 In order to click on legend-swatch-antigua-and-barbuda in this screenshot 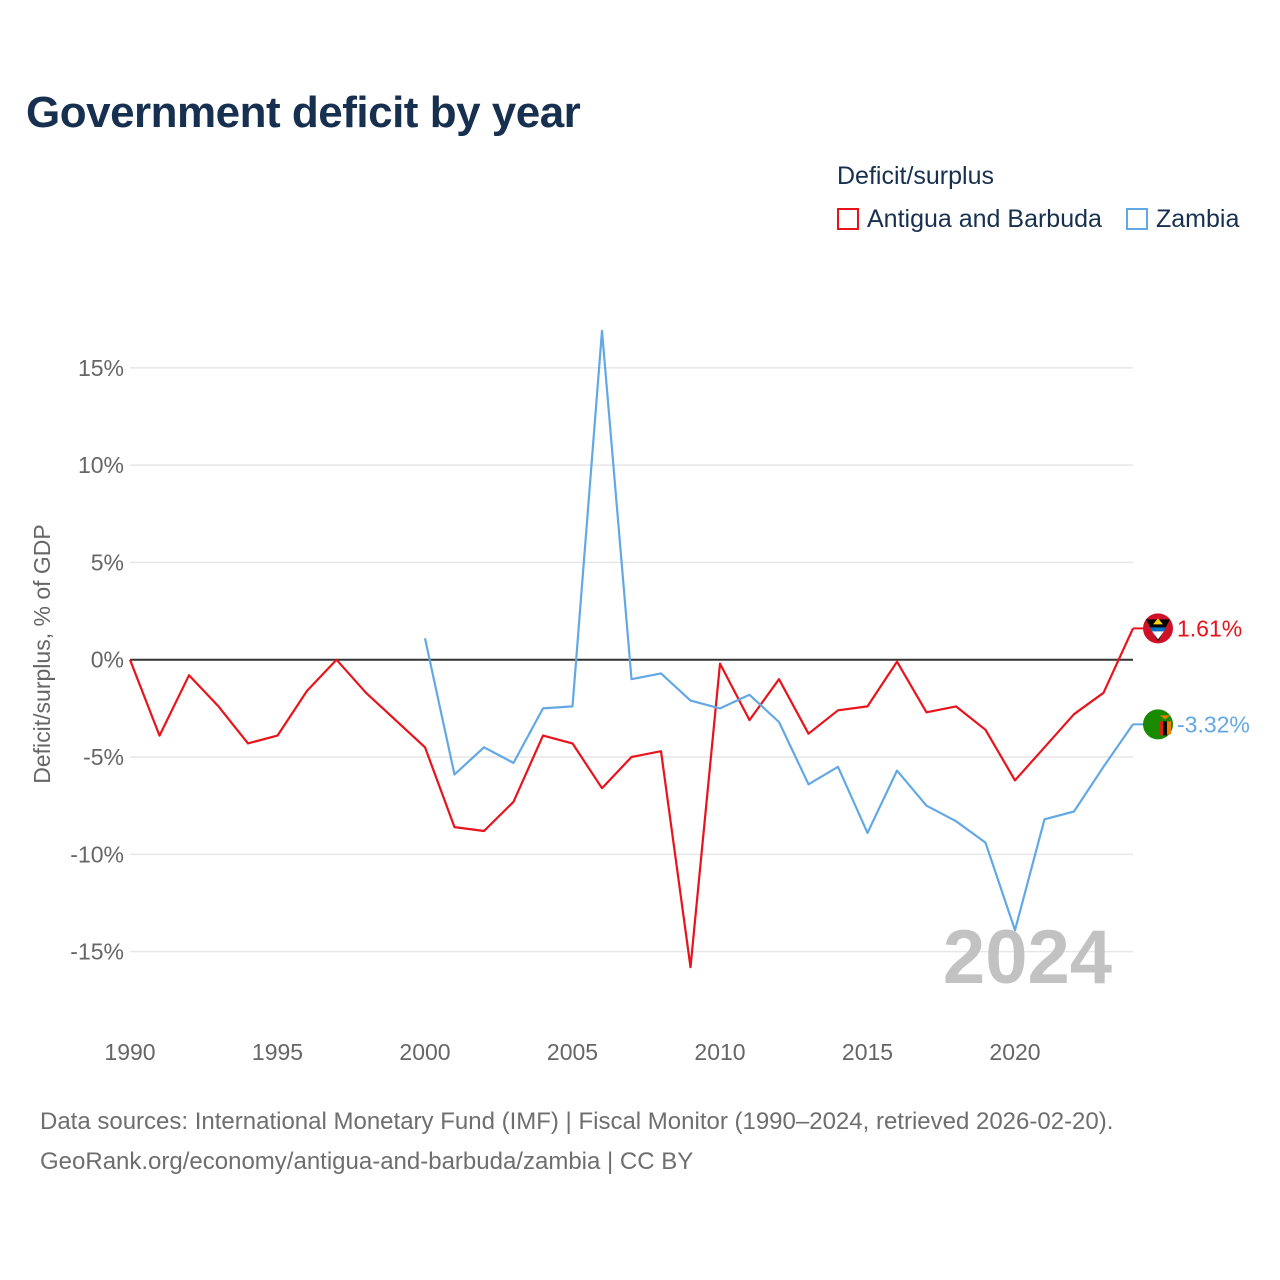, I will do `click(848, 219)`.